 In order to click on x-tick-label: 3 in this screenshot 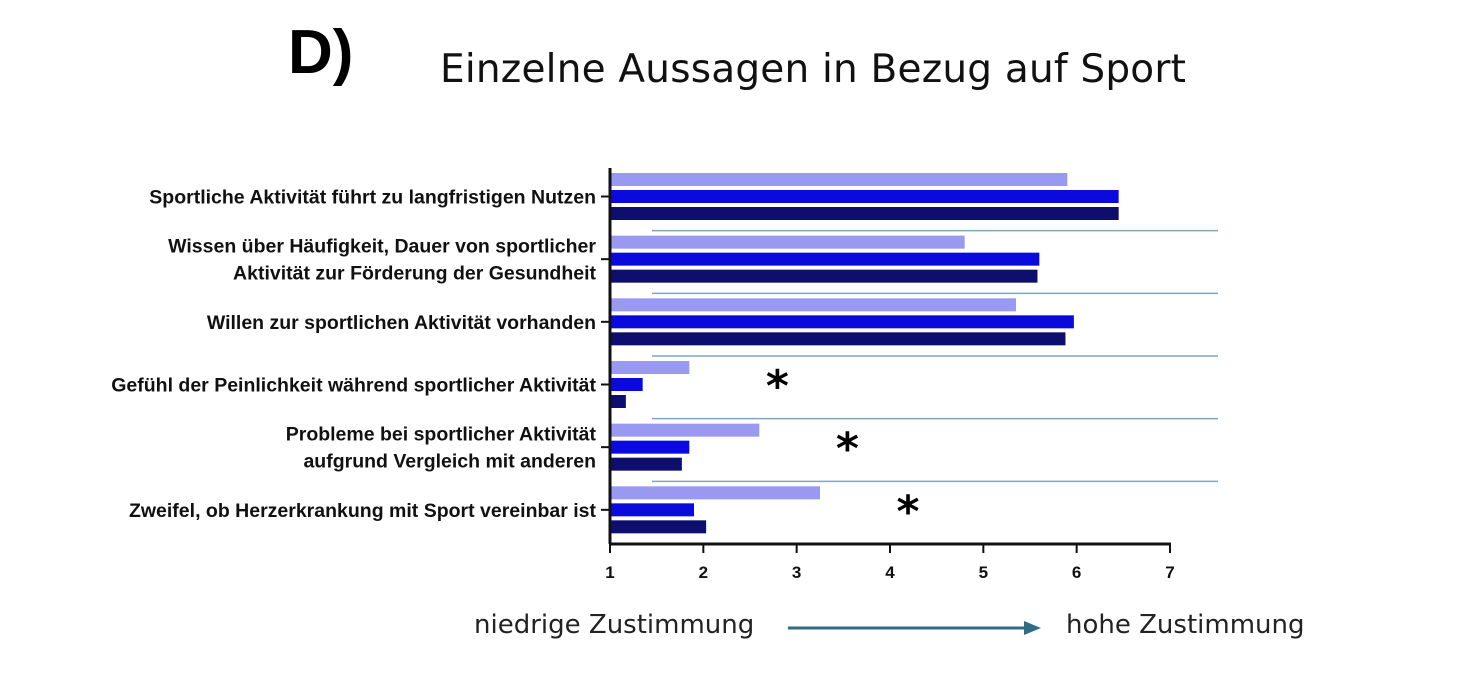, I will do `click(796, 572)`.